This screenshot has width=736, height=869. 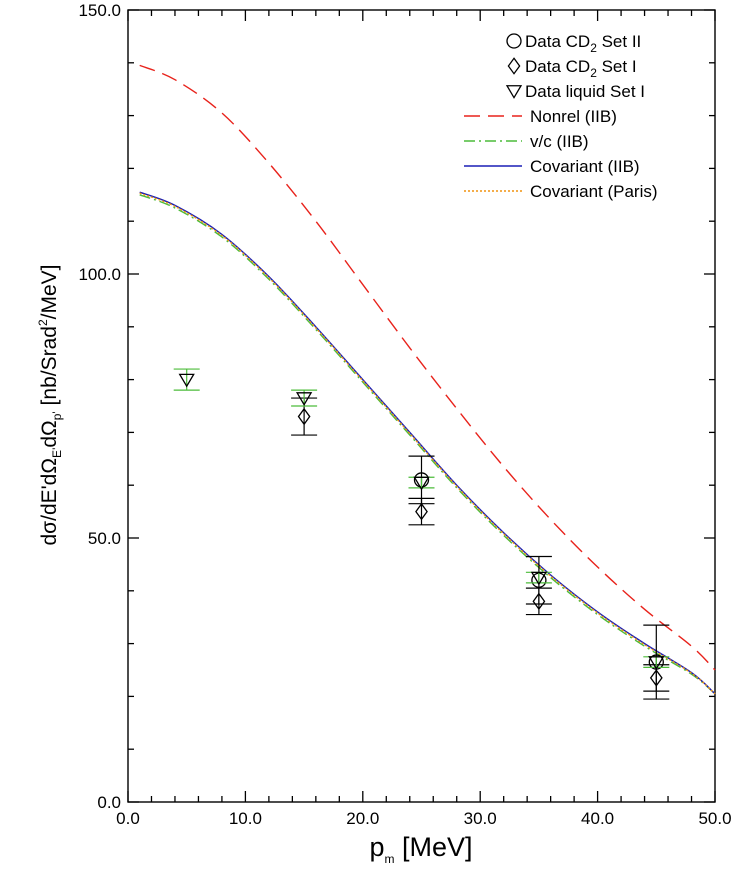 What do you see at coordinates (480, 818) in the screenshot?
I see `x-tick-label: 30.0` at bounding box center [480, 818].